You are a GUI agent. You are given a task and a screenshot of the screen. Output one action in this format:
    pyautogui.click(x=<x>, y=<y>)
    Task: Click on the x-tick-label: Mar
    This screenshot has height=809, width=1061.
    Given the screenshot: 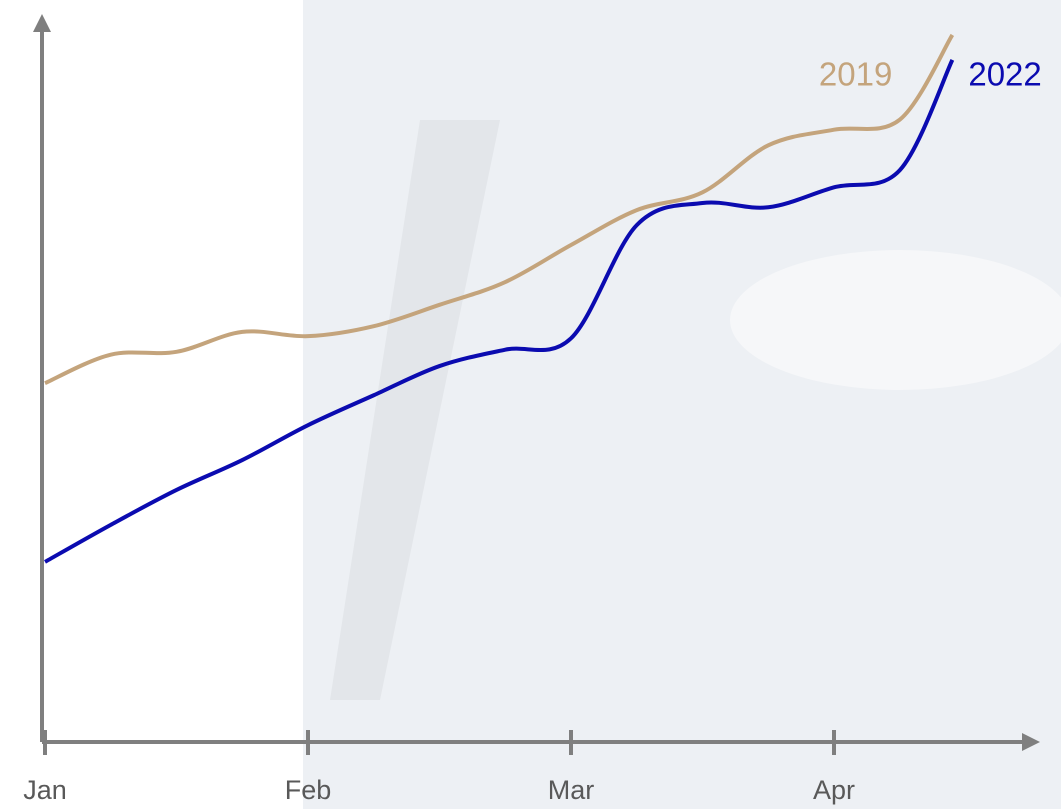 What is the action you would take?
    pyautogui.click(x=571, y=790)
    